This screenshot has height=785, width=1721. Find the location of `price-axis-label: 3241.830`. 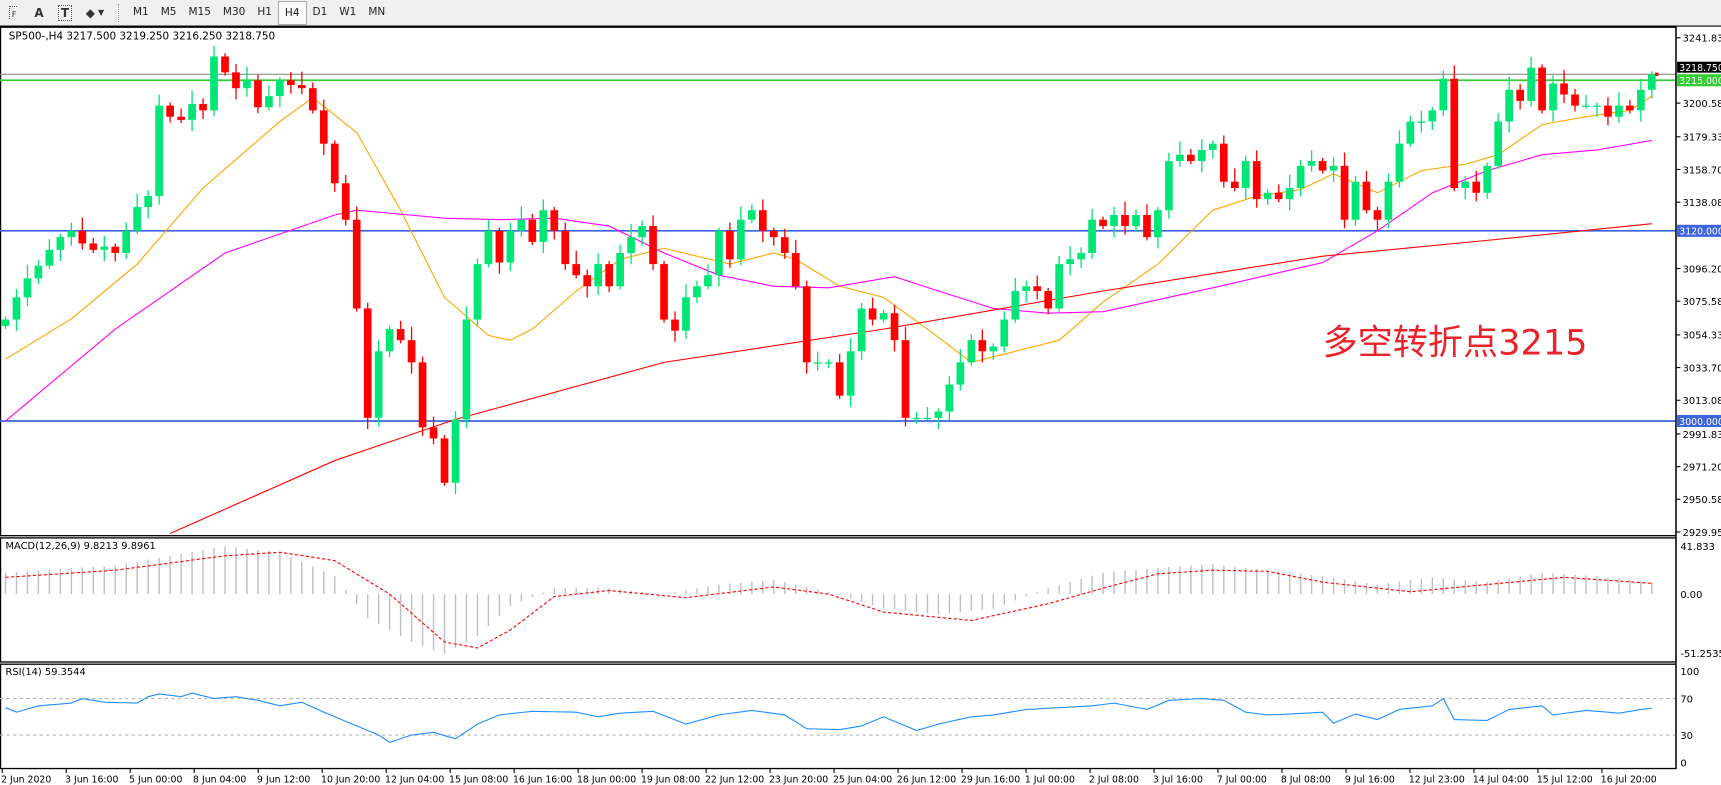

price-axis-label: 3241.830 is located at coordinates (1702, 39).